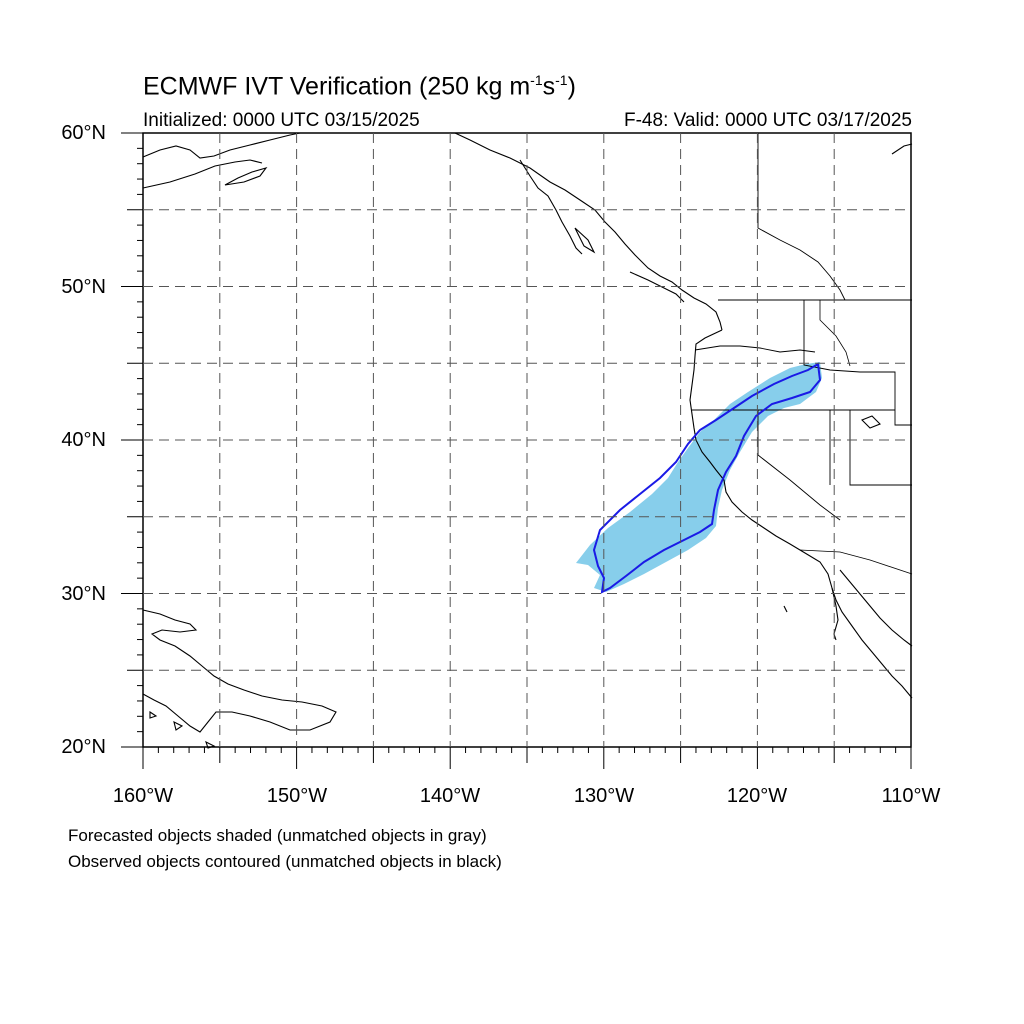 This screenshot has height=1024, width=1024. I want to click on lon-label-130w: 130°W, so click(604, 796).